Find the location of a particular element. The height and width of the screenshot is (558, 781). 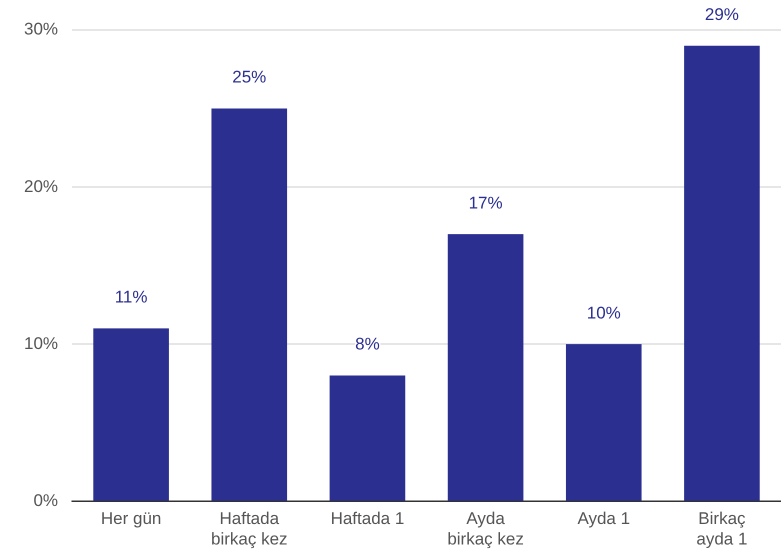

y-tick-label: 30% is located at coordinates (41, 29).